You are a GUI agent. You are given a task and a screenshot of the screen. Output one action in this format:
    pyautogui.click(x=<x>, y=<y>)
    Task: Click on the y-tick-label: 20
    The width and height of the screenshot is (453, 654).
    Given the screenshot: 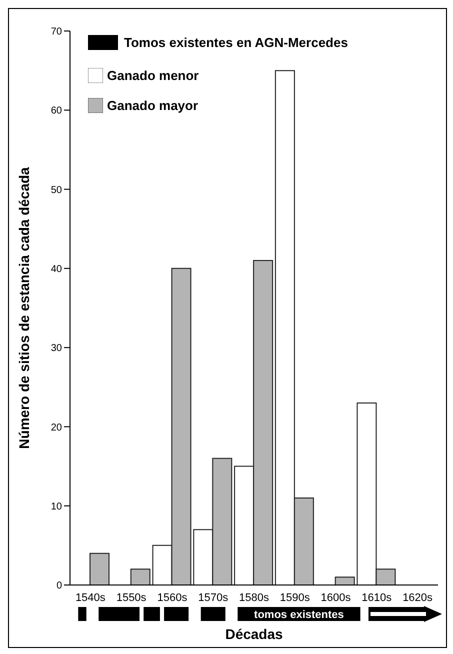 What is the action you would take?
    pyautogui.click(x=56, y=428)
    